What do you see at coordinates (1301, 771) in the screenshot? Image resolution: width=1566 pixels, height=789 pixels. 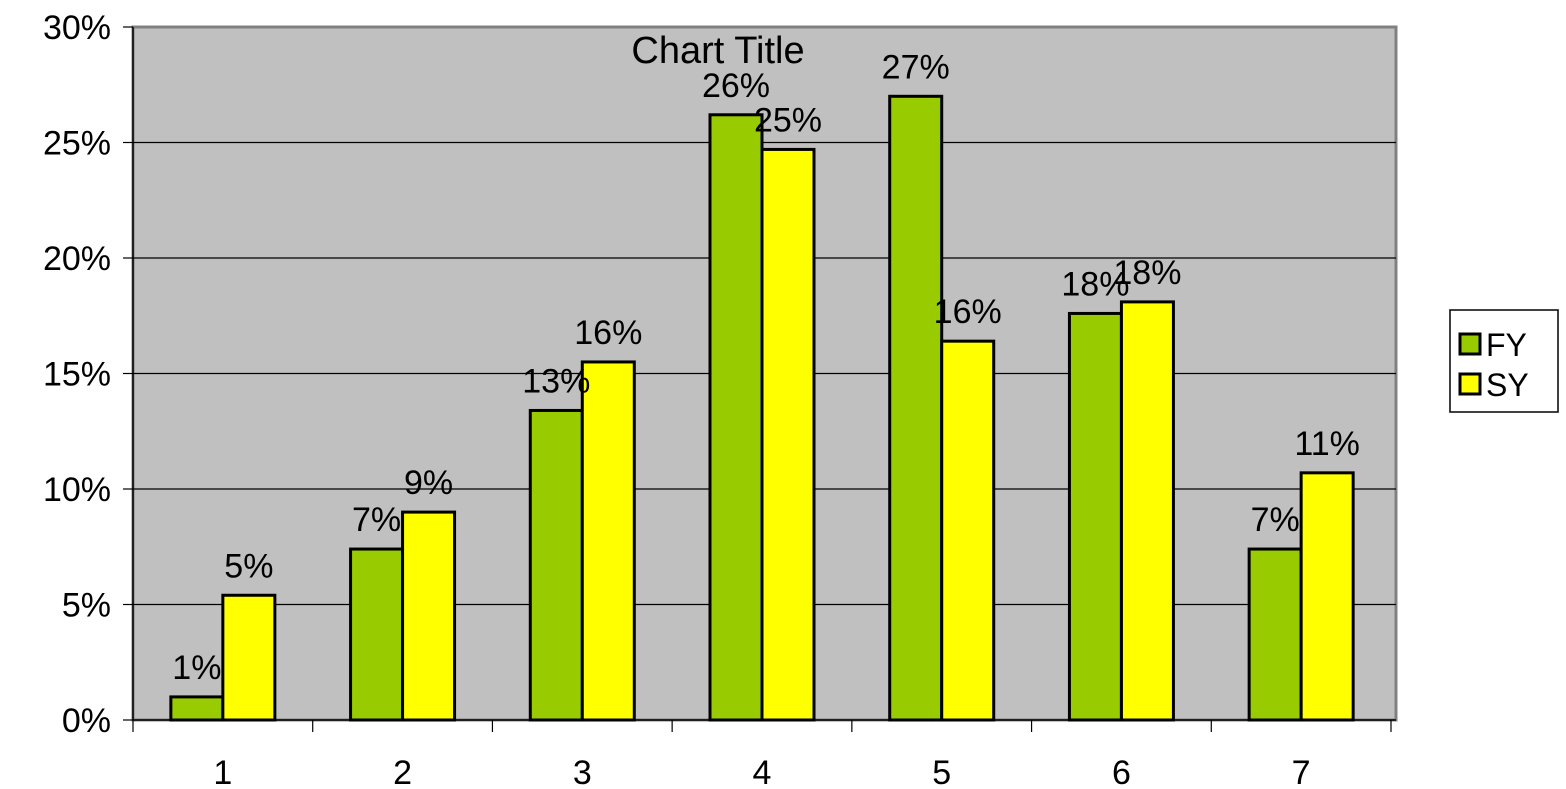 I see `x-tick-label: 7` at bounding box center [1301, 771].